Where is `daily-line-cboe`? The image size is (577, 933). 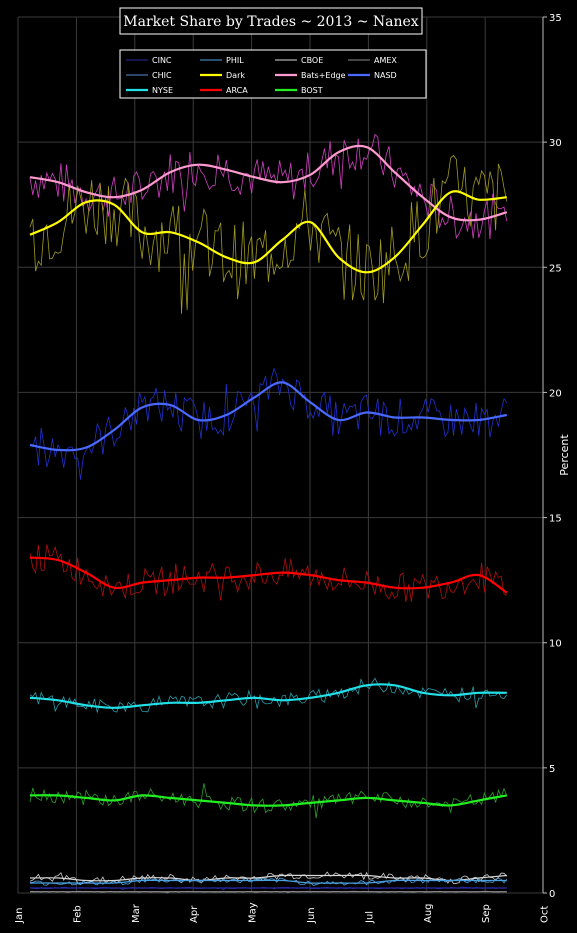
daily-line-cboe is located at coordinates (268, 878).